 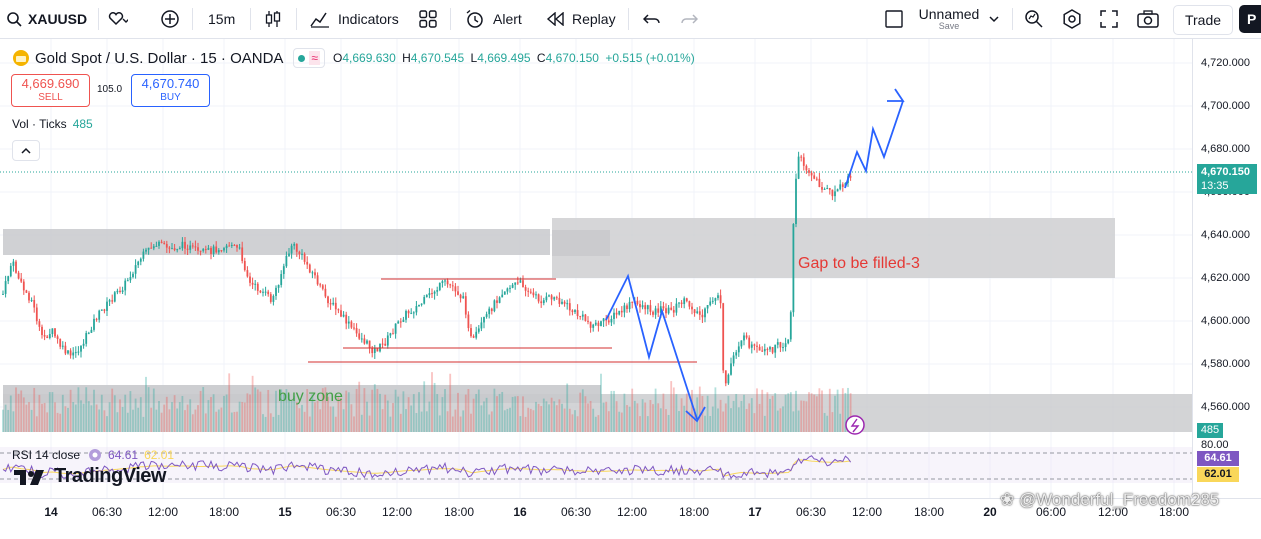 I want to click on tradingview-logo: TradingView, so click(x=90, y=476).